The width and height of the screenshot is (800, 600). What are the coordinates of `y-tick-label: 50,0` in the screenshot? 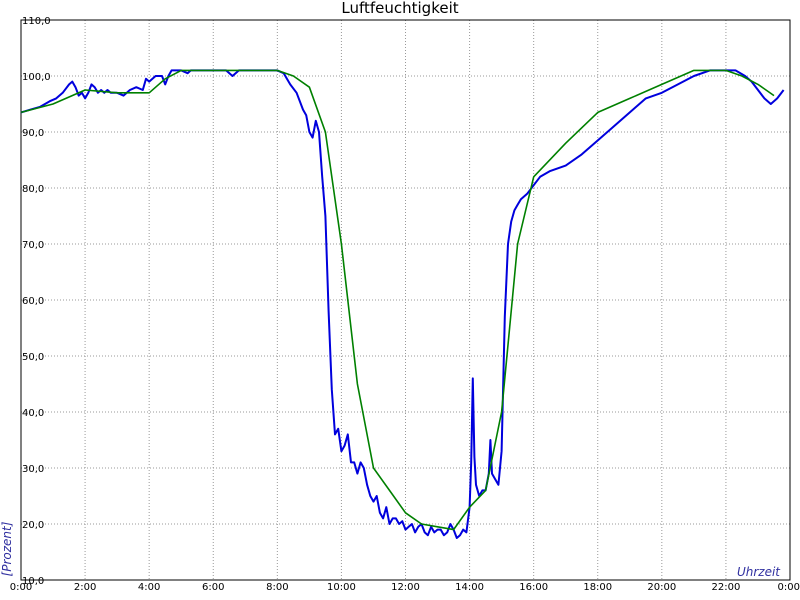 It's located at (33, 357).